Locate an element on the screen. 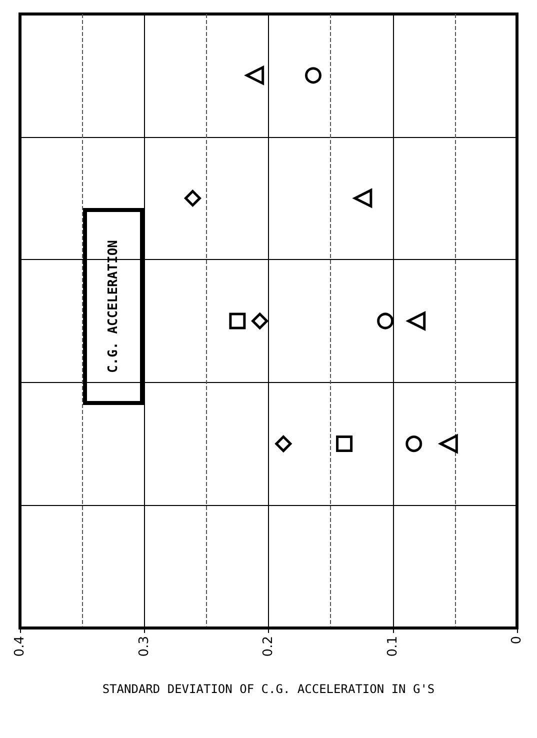  x-tick-label: 0.3 is located at coordinates (144, 646).